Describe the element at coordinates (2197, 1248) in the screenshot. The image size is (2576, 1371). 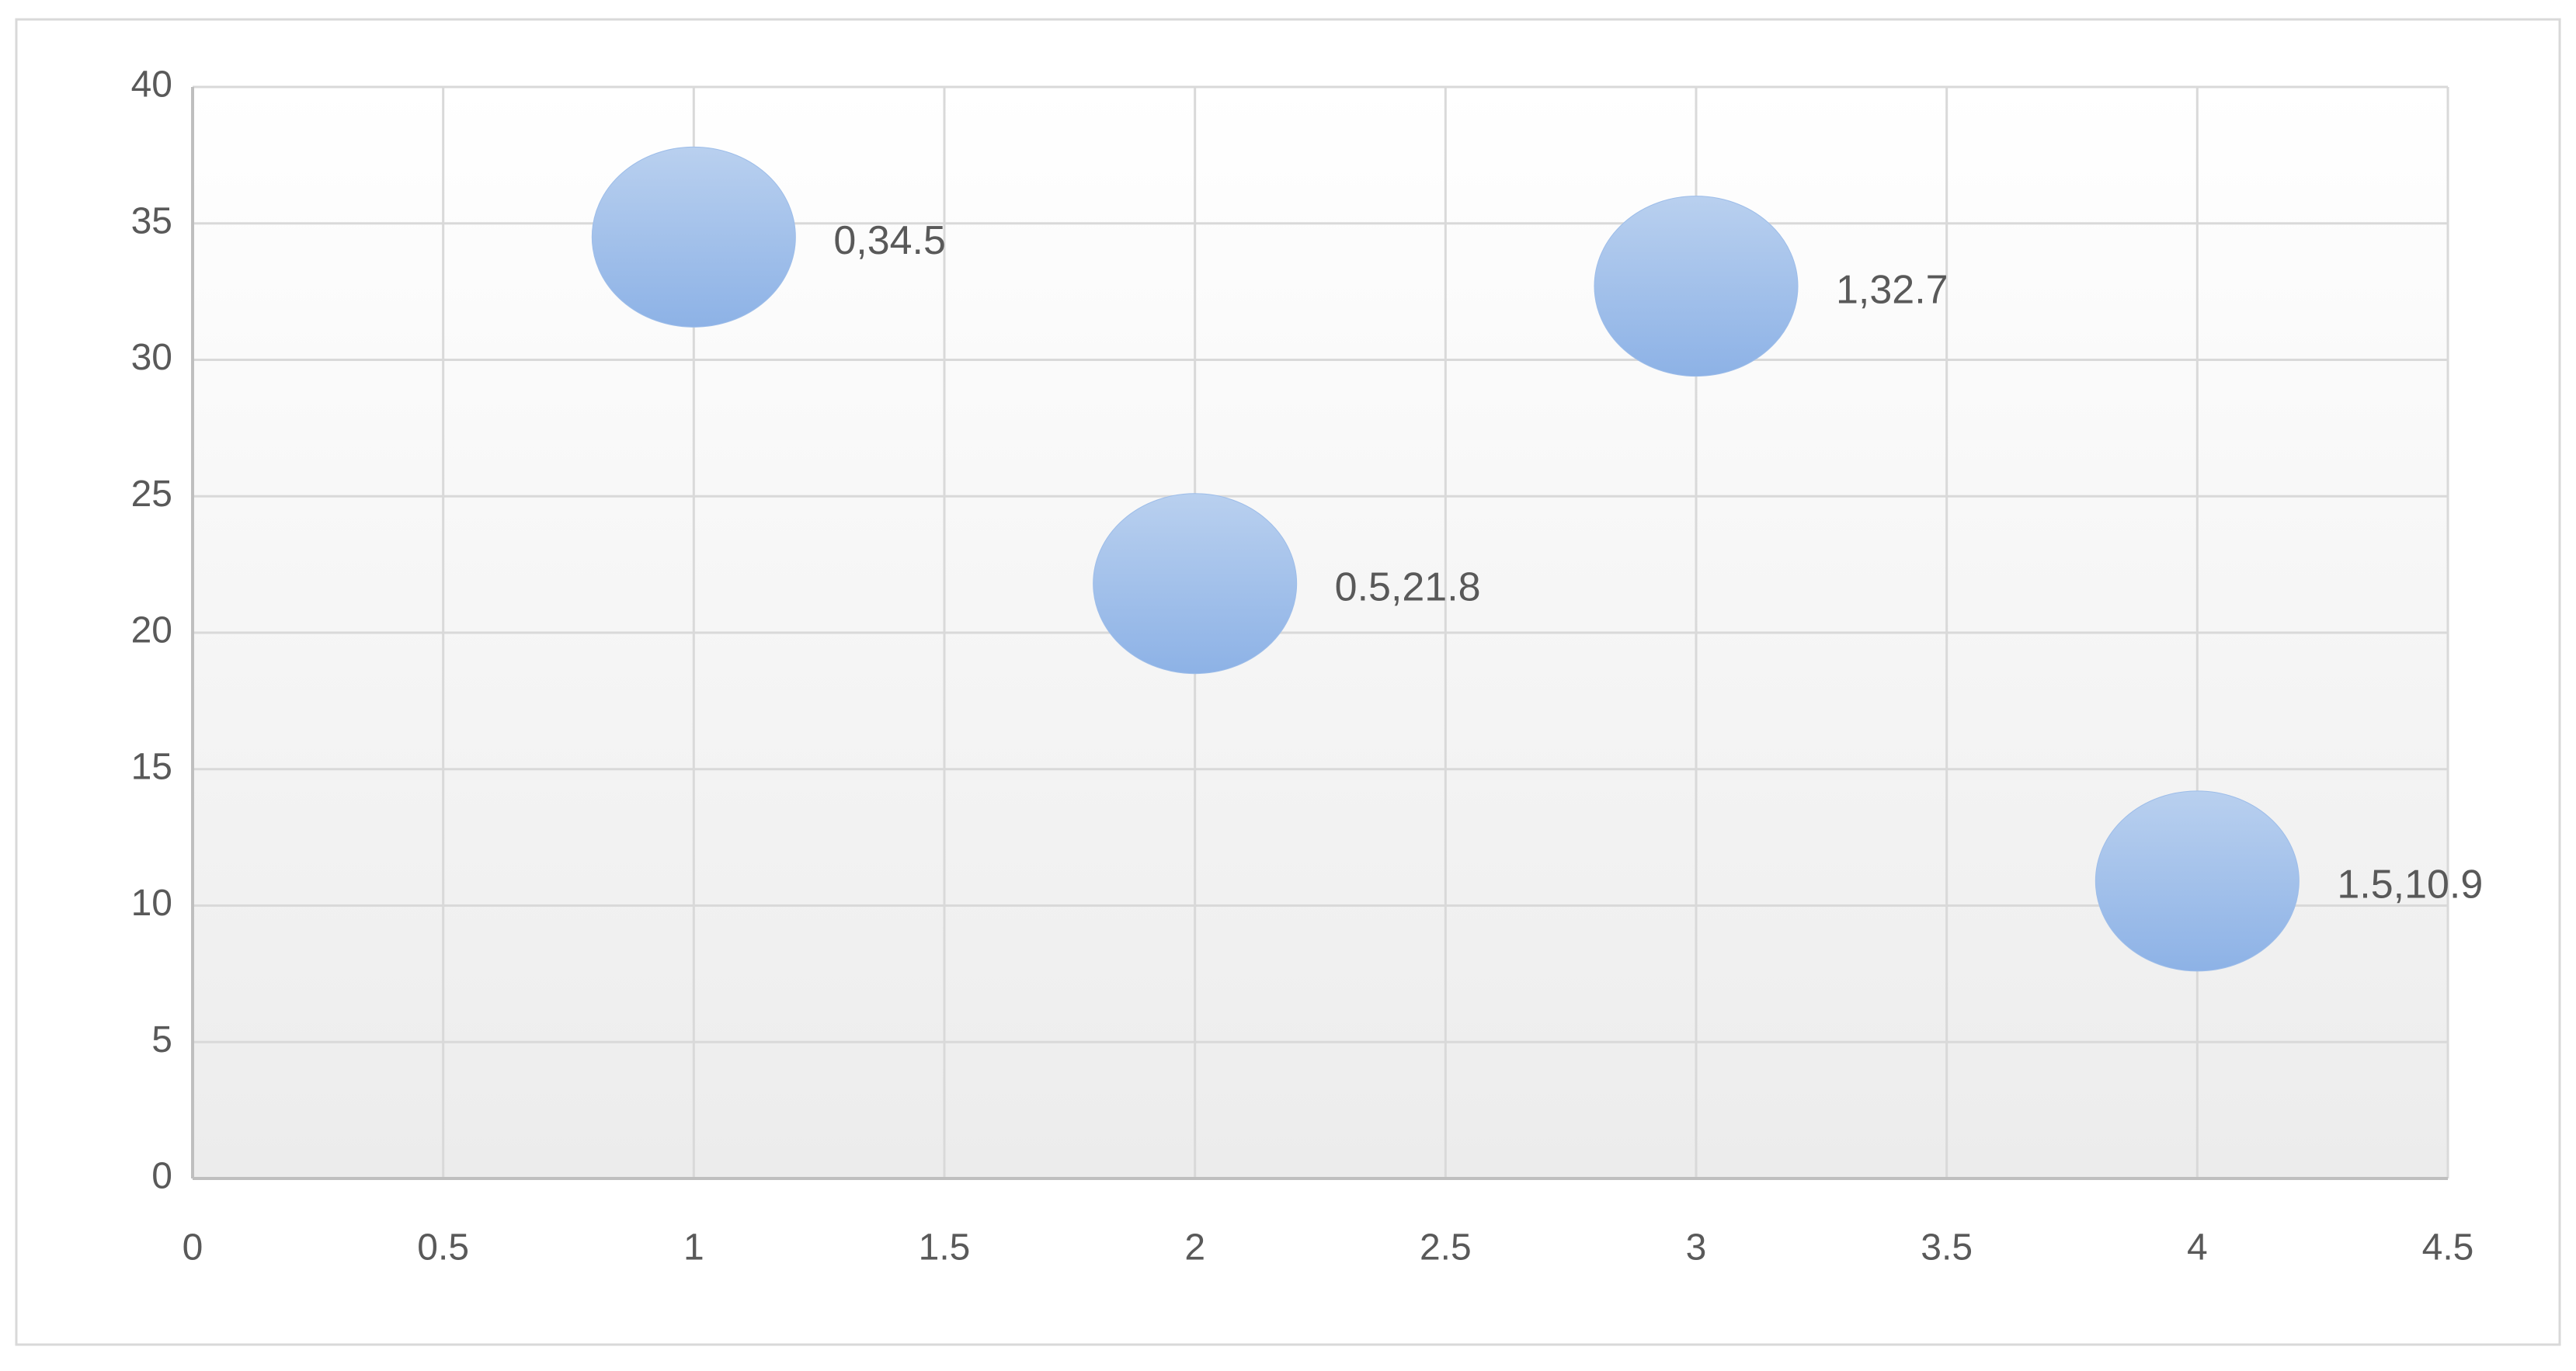
I see `x-tick-label: 4` at that location.